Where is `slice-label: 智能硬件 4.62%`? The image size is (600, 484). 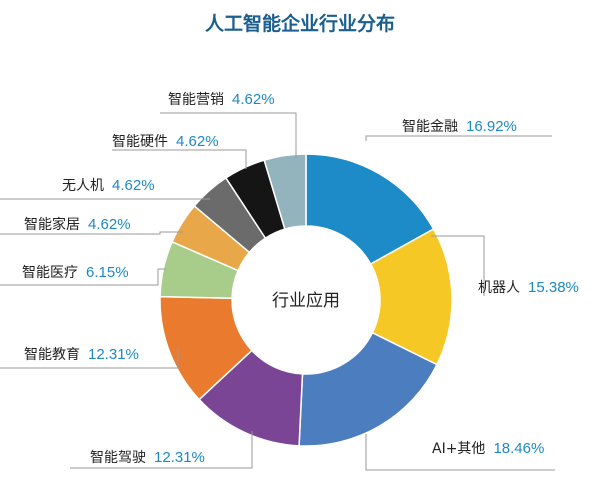
slice-label: 智能硬件 4.62% is located at coordinates (165, 141).